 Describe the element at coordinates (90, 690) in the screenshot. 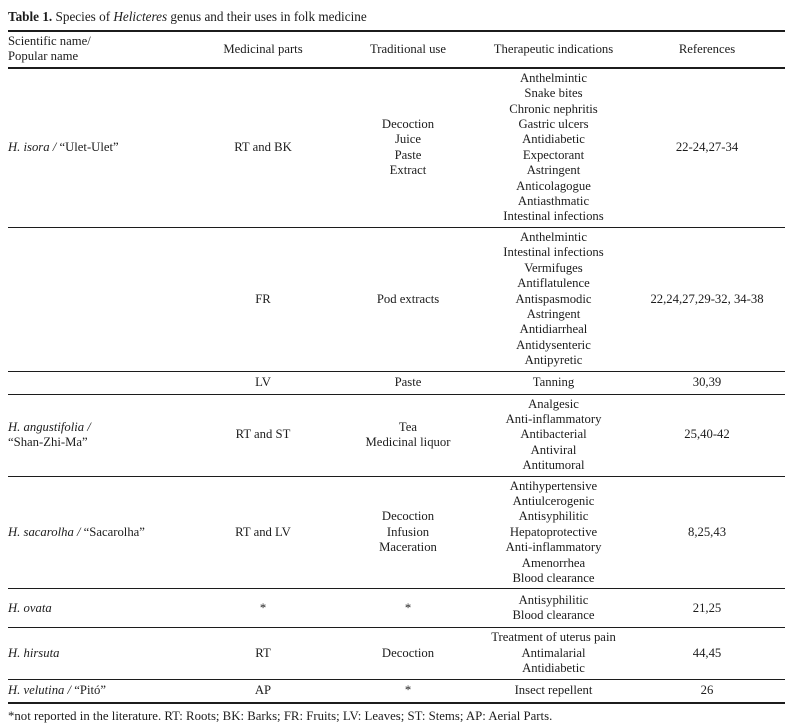

I see `popular-name: “Pitó”` at that location.